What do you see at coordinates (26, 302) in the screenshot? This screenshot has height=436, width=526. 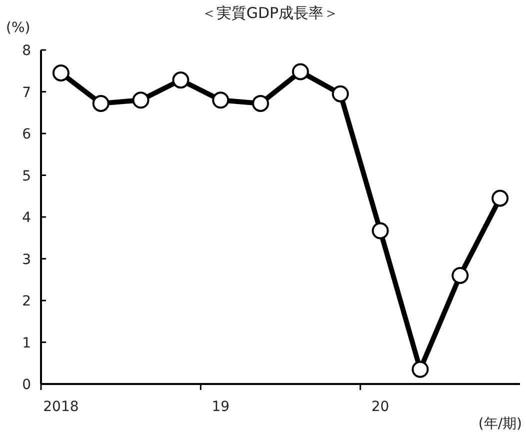 I see `y-tick-label: 2` at bounding box center [26, 302].